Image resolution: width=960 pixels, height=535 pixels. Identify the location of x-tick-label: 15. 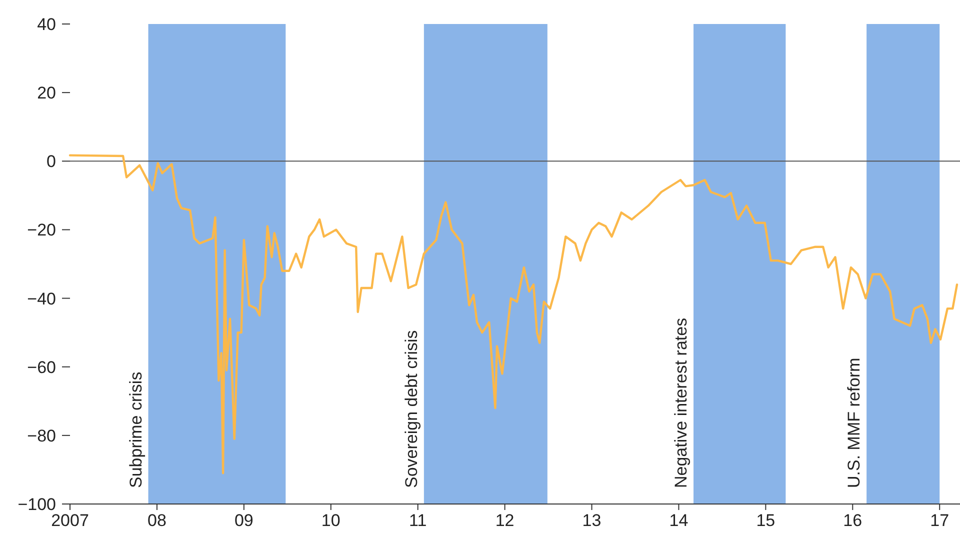
(766, 520).